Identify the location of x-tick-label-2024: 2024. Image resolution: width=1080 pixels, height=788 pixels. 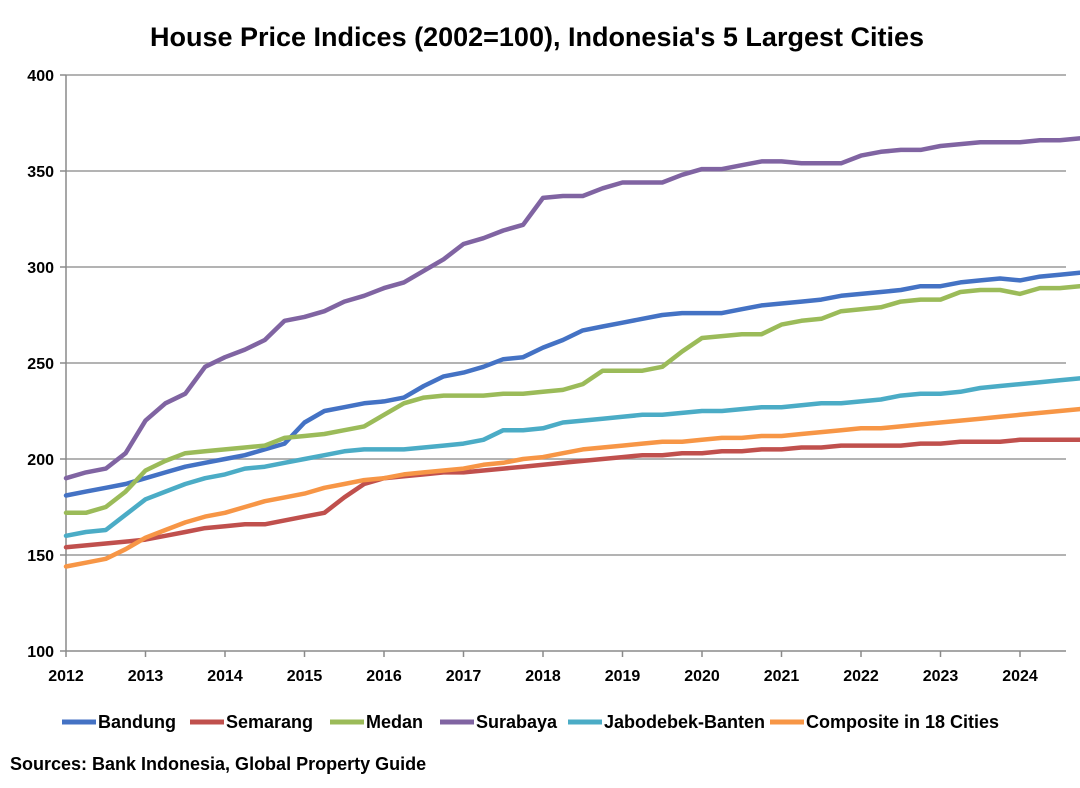
(1020, 676).